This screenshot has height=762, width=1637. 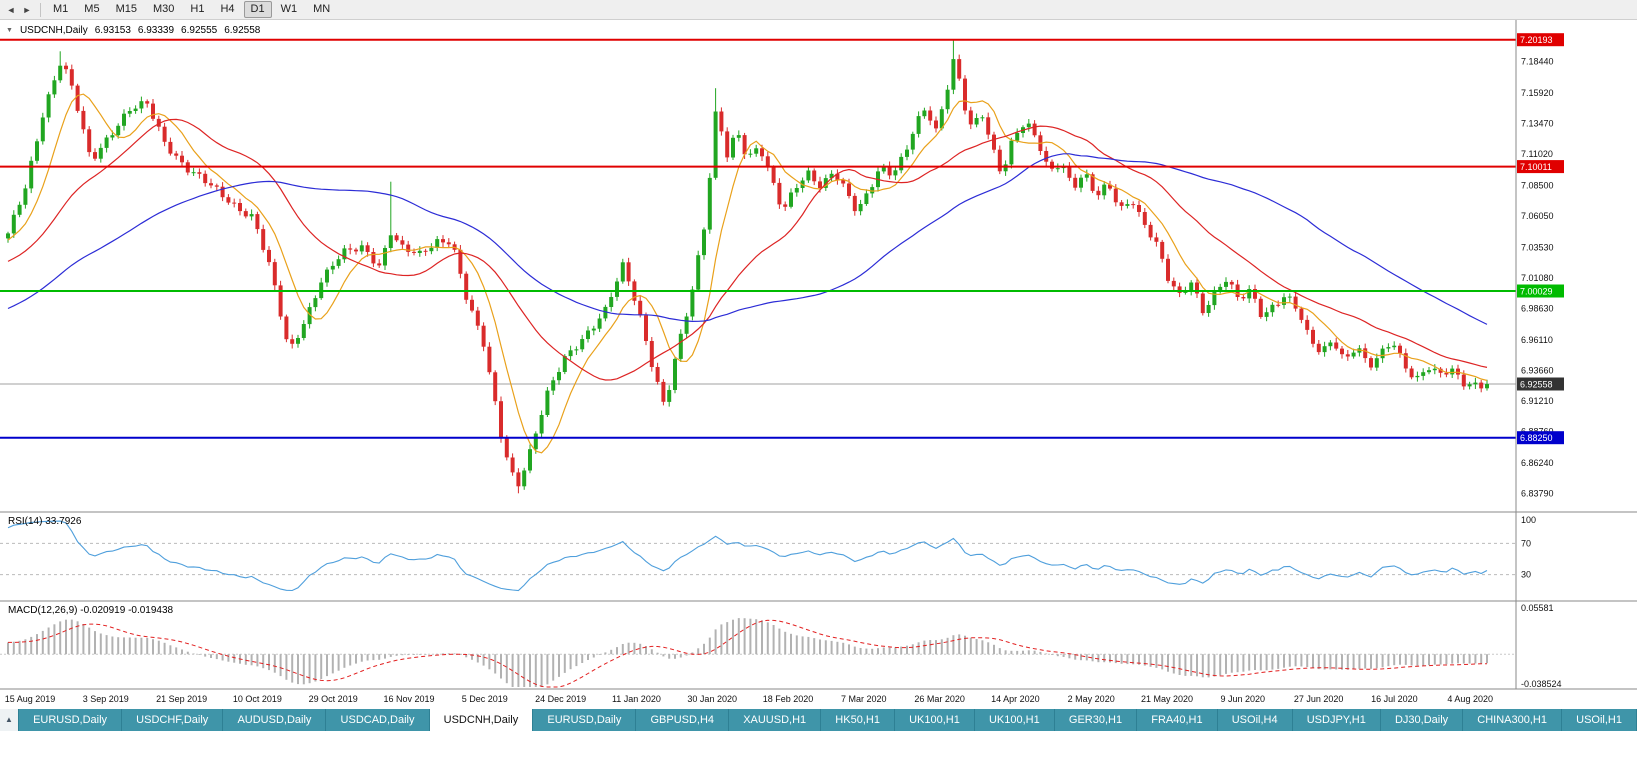 I want to click on svg-text: 7.10011, so click(x=1536, y=167).